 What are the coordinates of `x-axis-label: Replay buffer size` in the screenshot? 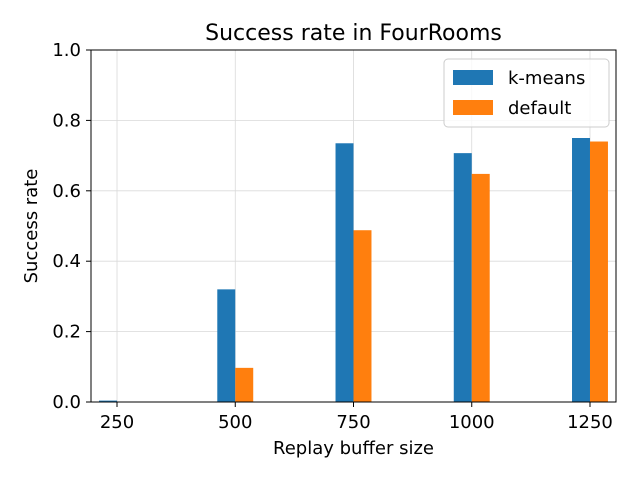 It's located at (353, 448).